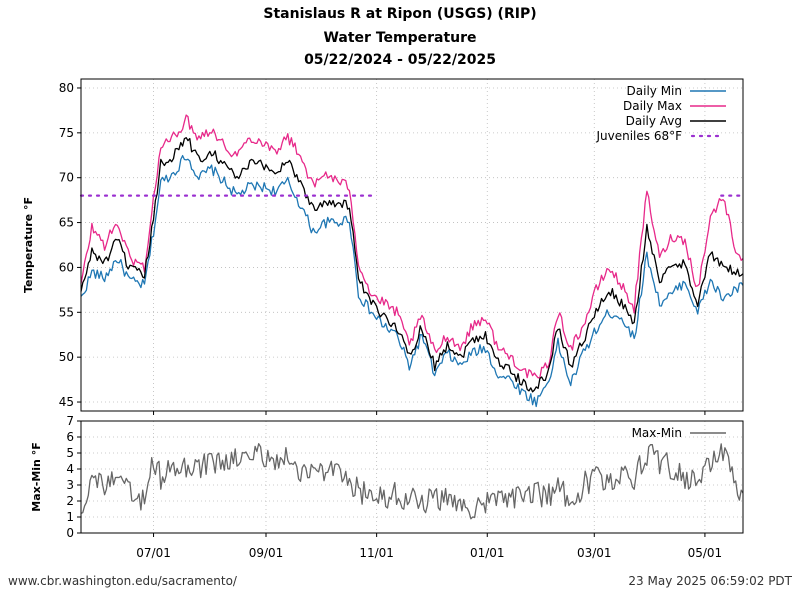 This screenshot has height=600, width=800. What do you see at coordinates (70, 485) in the screenshot?
I see `y-tick-label: 3` at bounding box center [70, 485].